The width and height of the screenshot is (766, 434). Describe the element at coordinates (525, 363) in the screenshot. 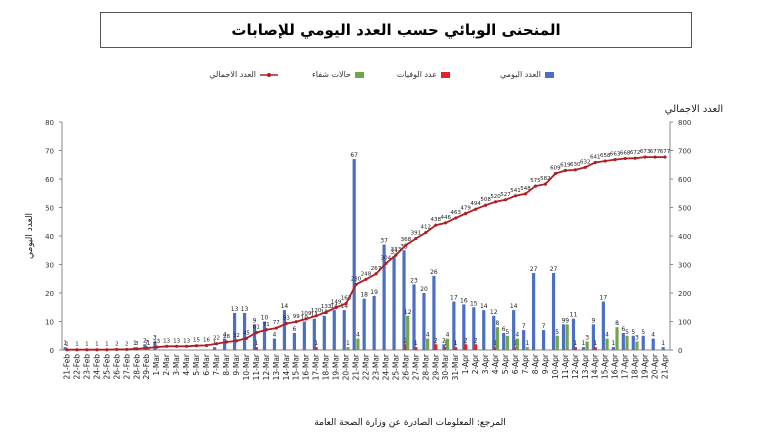

I see `x-tick-label: 7-Apr` at that location.